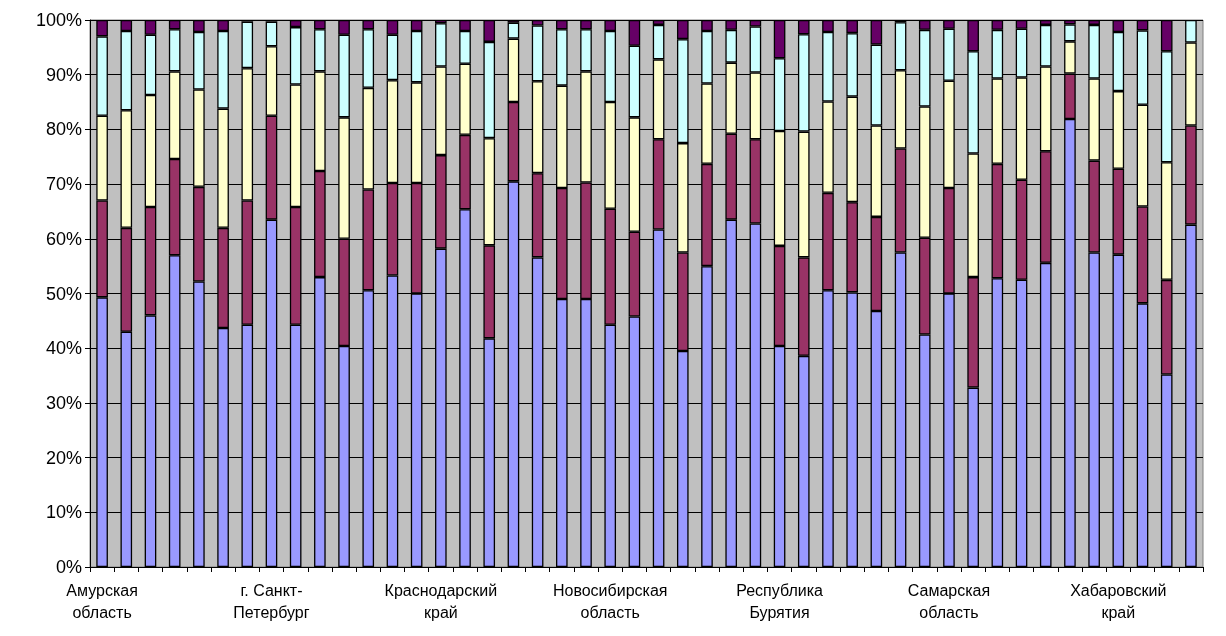 This screenshot has width=1226, height=636. I want to click on y-tick-label: 30%, so click(63, 402).